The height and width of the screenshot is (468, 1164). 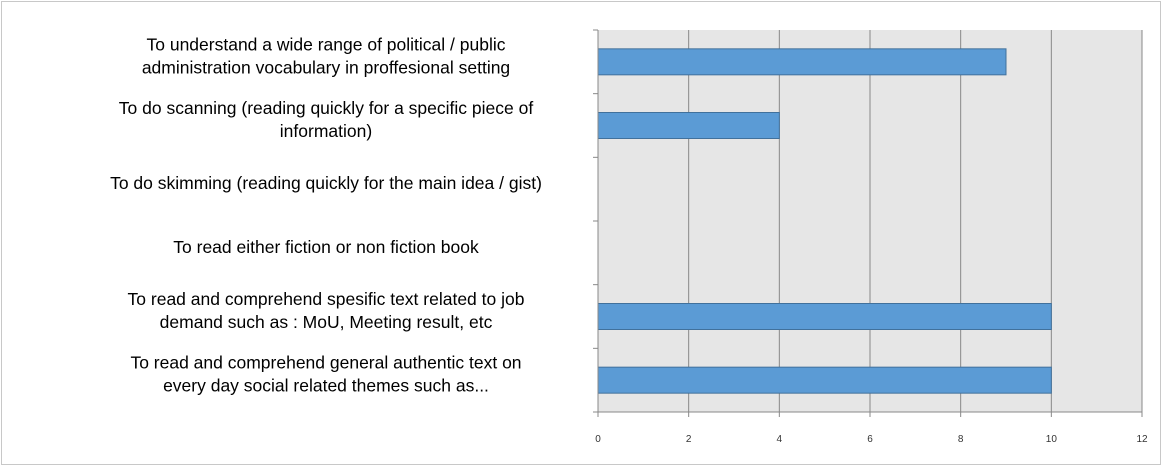 What do you see at coordinates (961, 439) in the screenshot?
I see `x-tick-label: 8` at bounding box center [961, 439].